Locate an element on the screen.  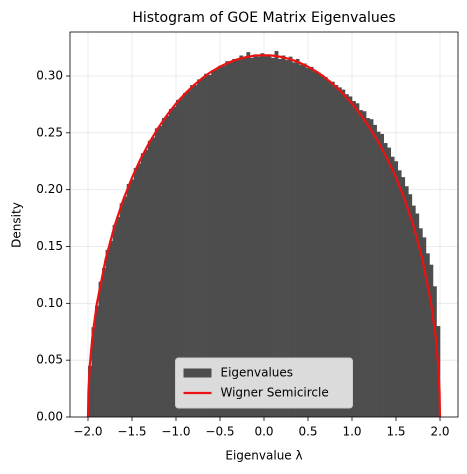
x-axis-label: Eigenvalue λ is located at coordinates (263, 456).